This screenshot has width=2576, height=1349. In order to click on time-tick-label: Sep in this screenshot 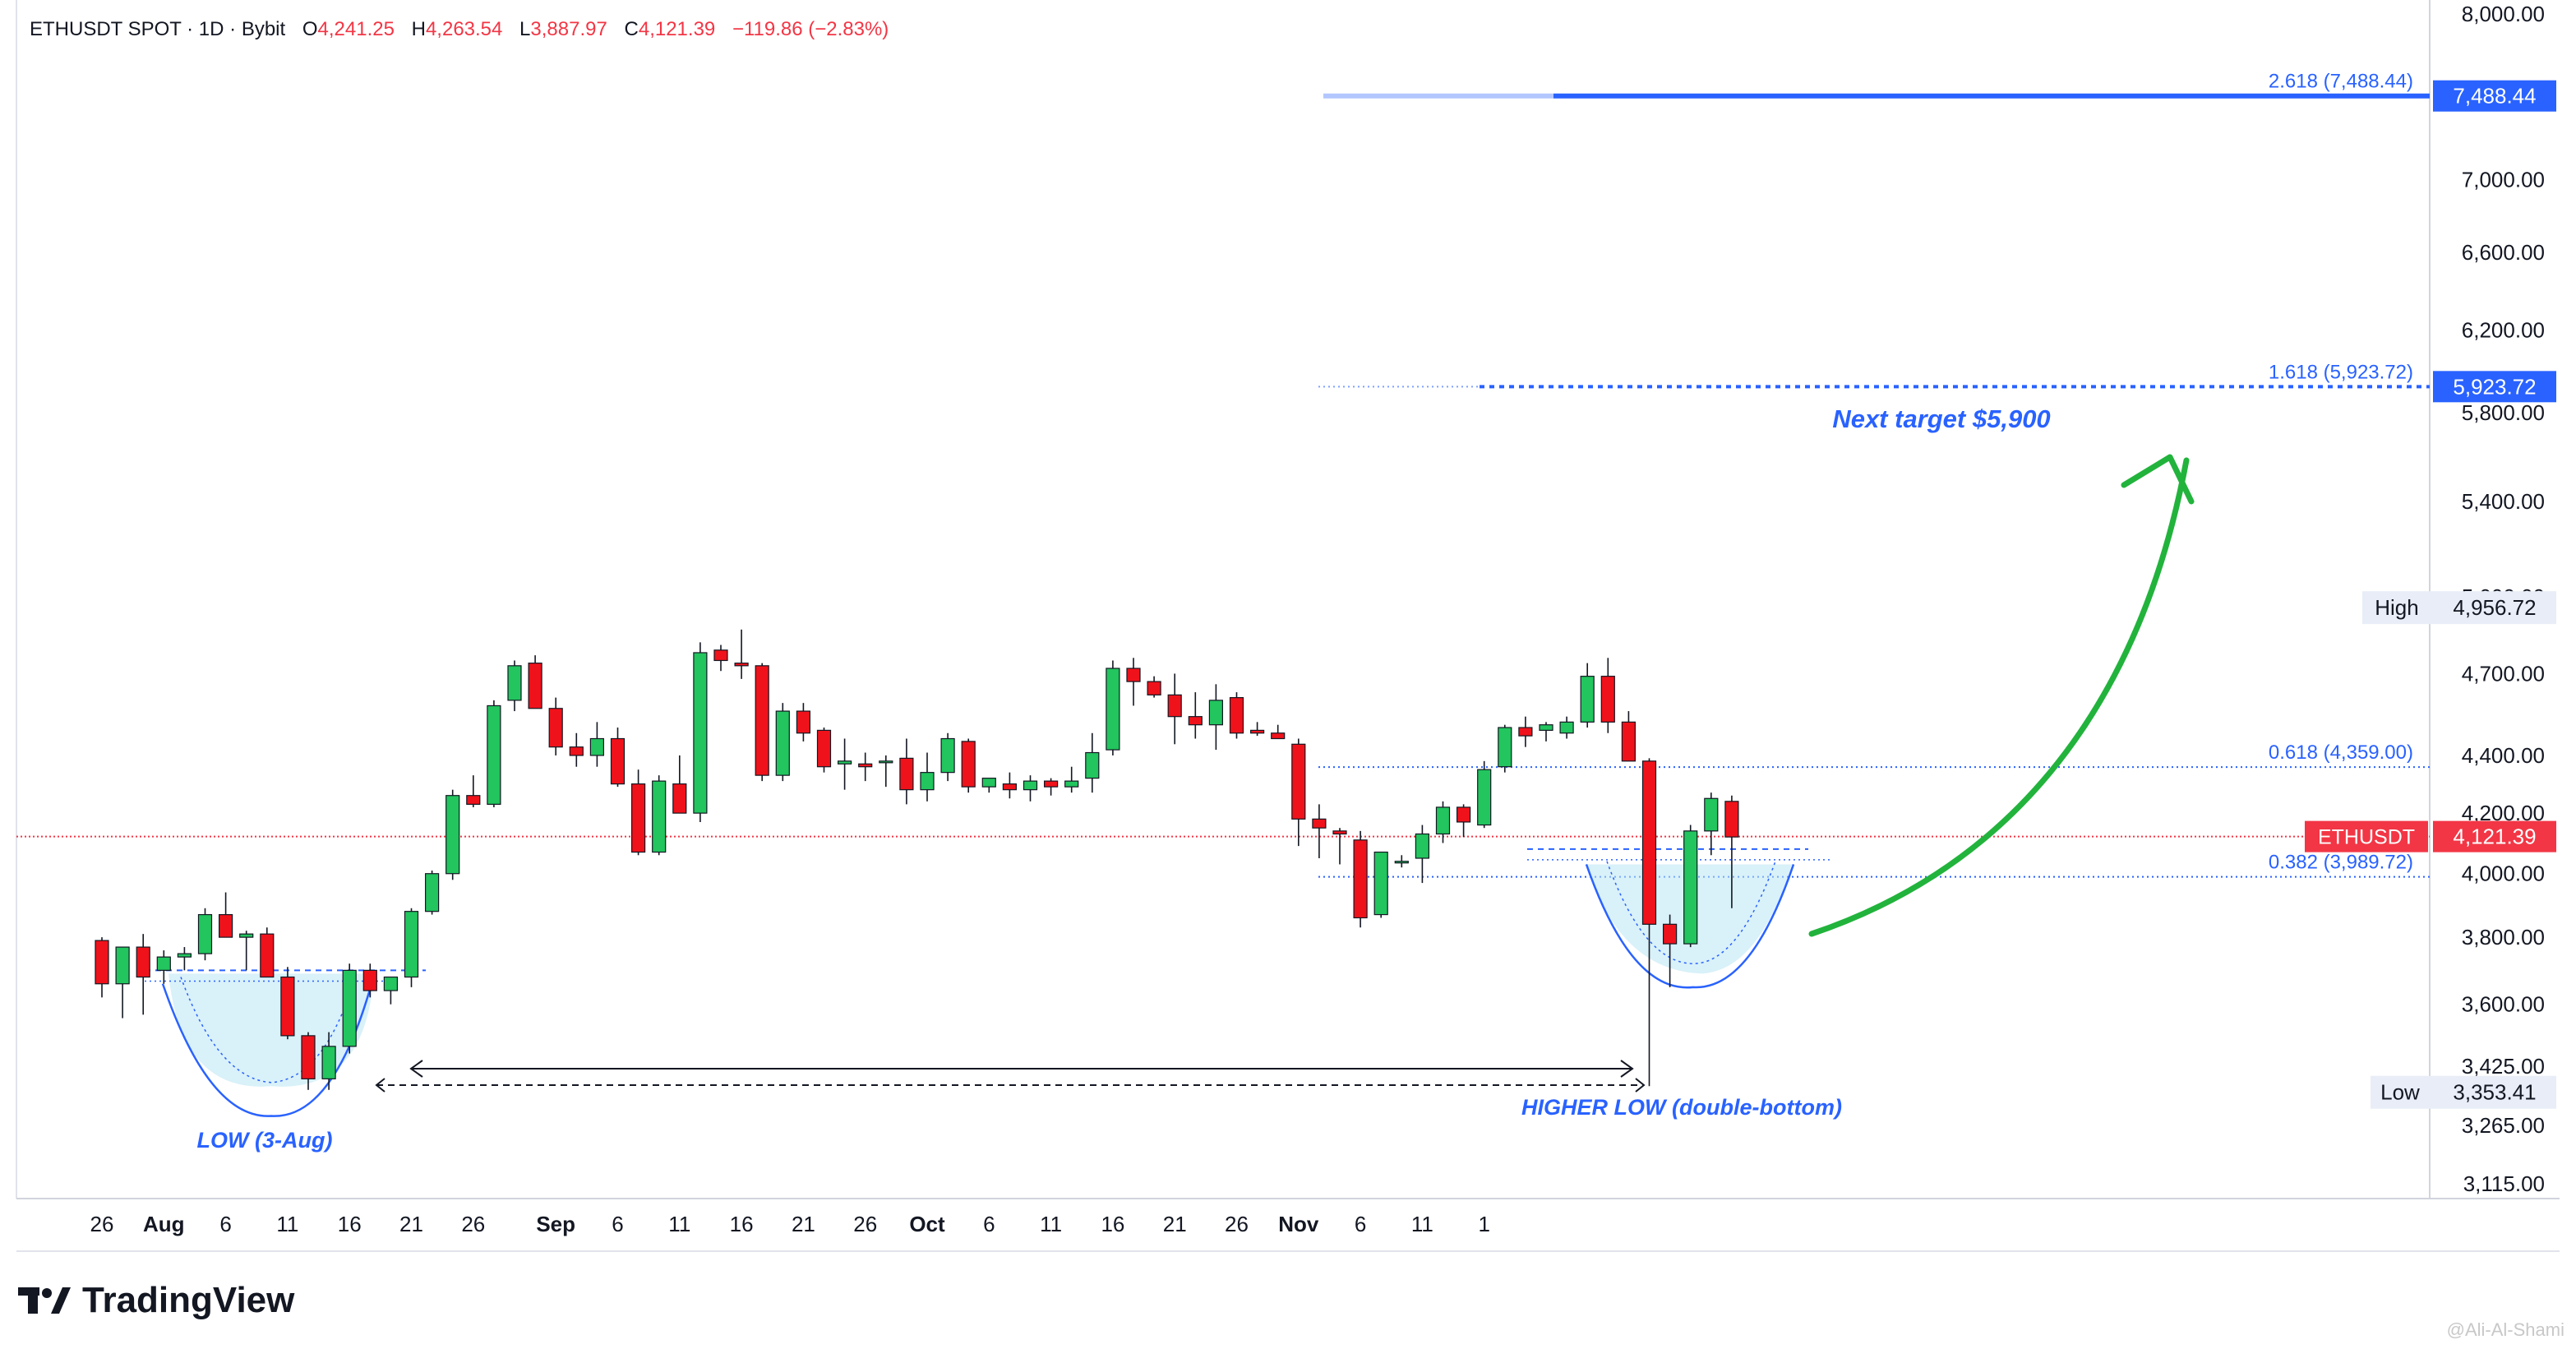, I will do `click(555, 1224)`.